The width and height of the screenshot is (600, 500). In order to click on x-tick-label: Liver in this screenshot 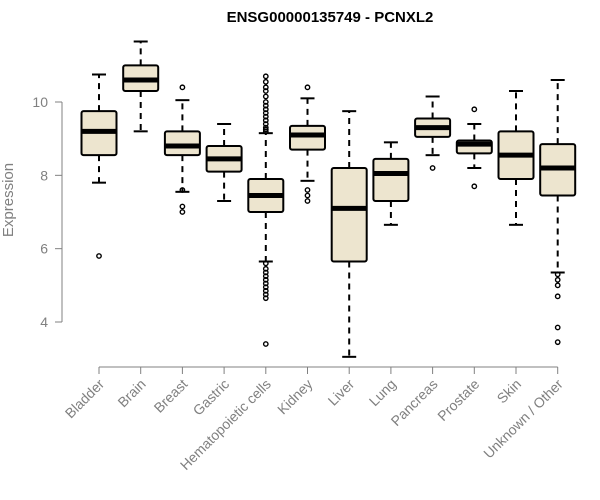, I will do `click(341, 392)`.